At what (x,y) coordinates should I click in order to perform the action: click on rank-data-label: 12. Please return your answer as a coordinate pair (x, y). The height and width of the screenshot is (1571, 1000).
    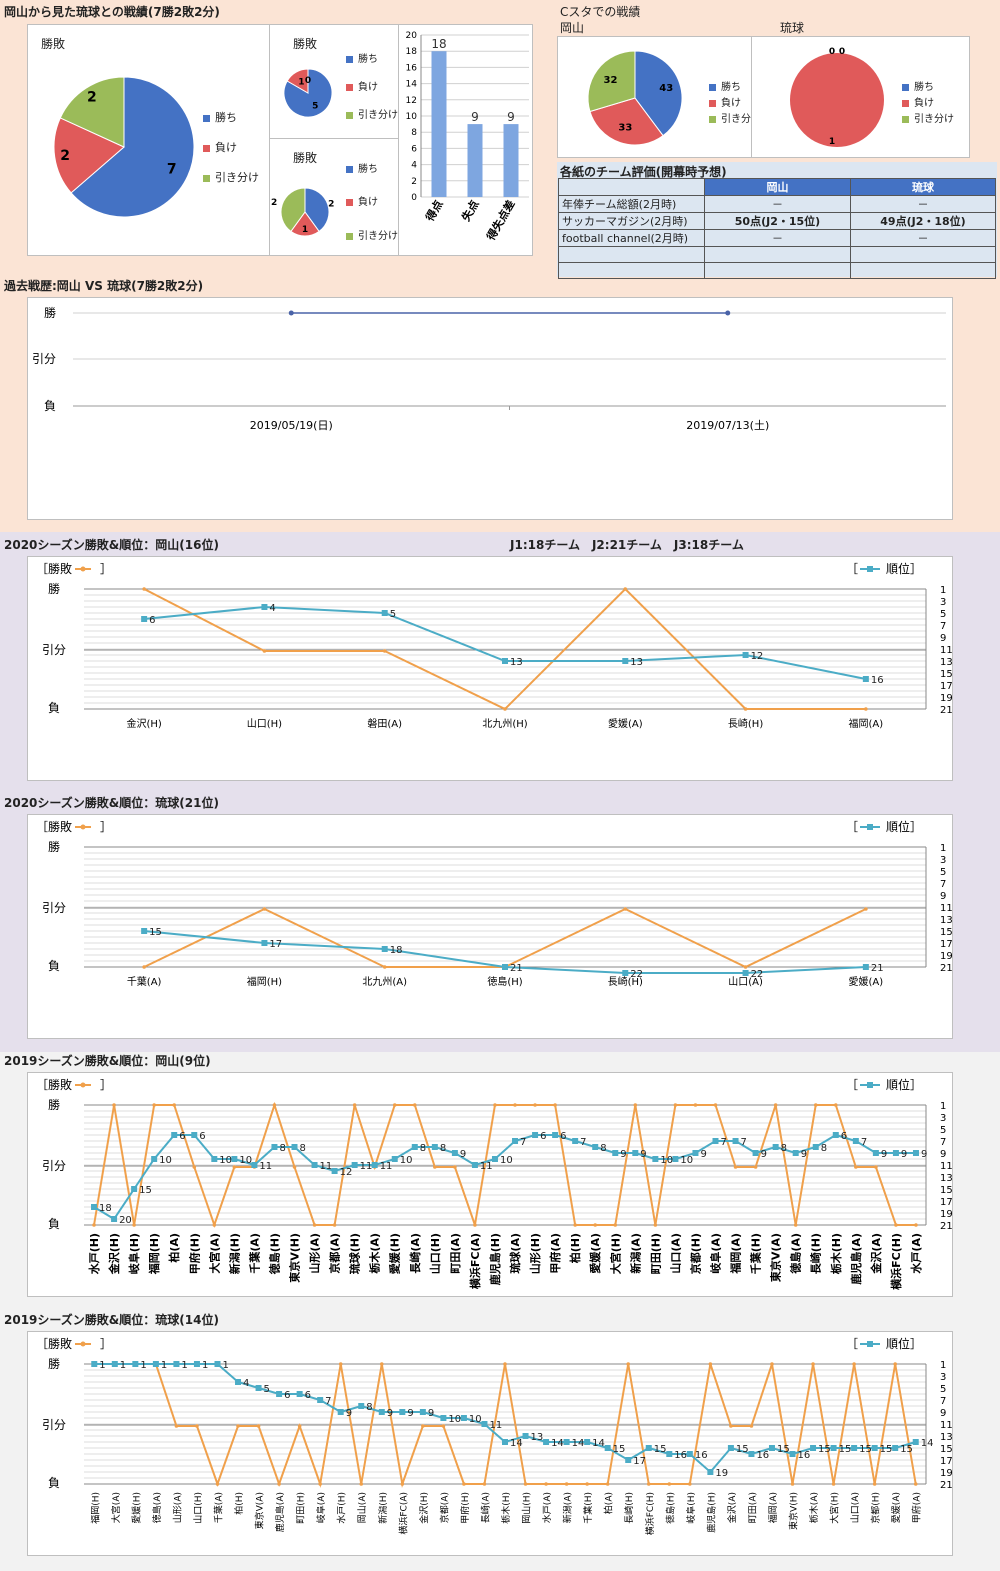
    Looking at the image, I should click on (346, 1172).